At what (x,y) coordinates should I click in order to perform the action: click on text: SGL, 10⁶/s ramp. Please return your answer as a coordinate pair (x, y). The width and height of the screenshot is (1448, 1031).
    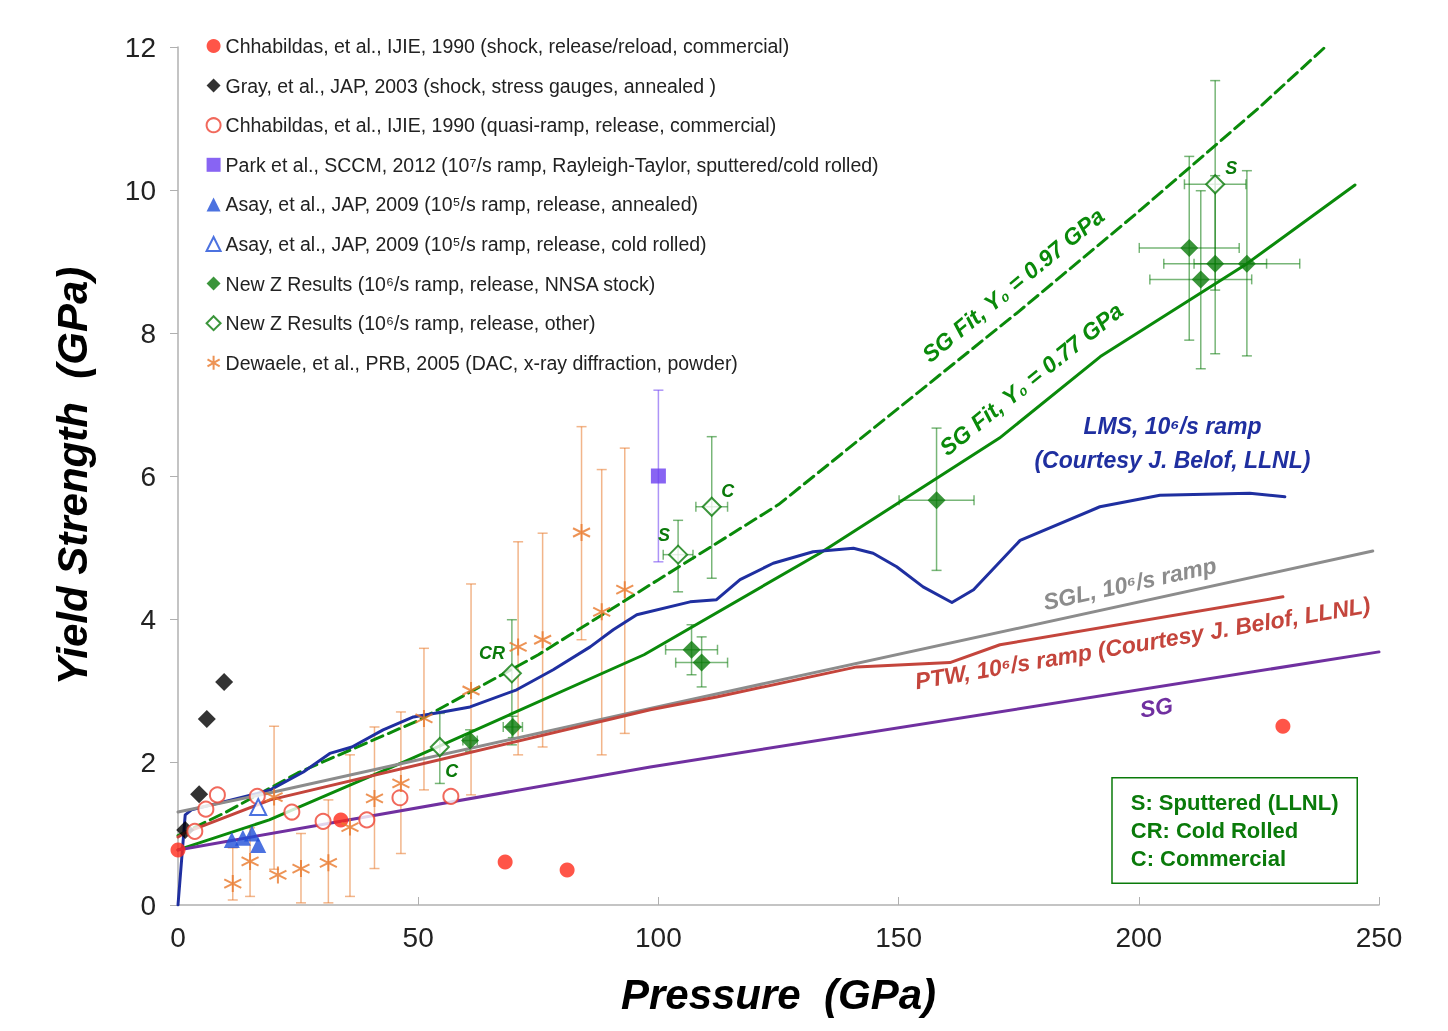
    Looking at the image, I should click on (1129, 583).